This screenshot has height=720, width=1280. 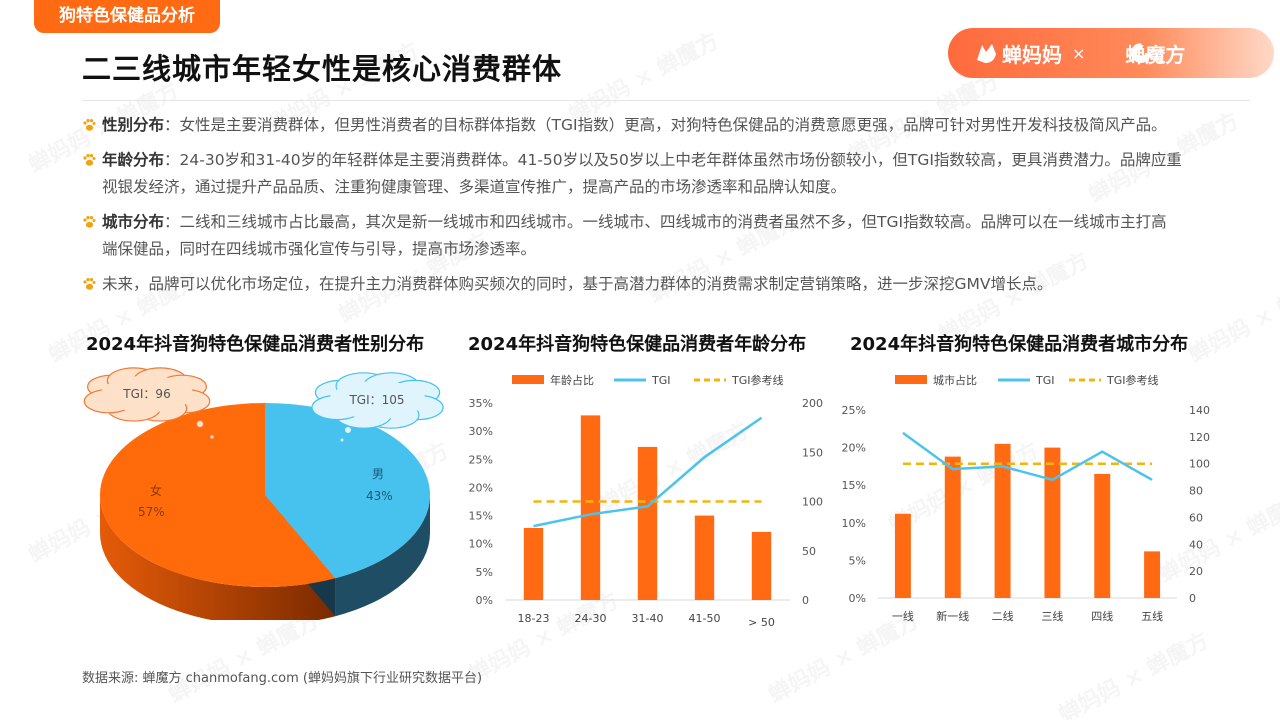 What do you see at coordinates (1052, 616) in the screenshot?
I see `x-tick-label: 三线` at bounding box center [1052, 616].